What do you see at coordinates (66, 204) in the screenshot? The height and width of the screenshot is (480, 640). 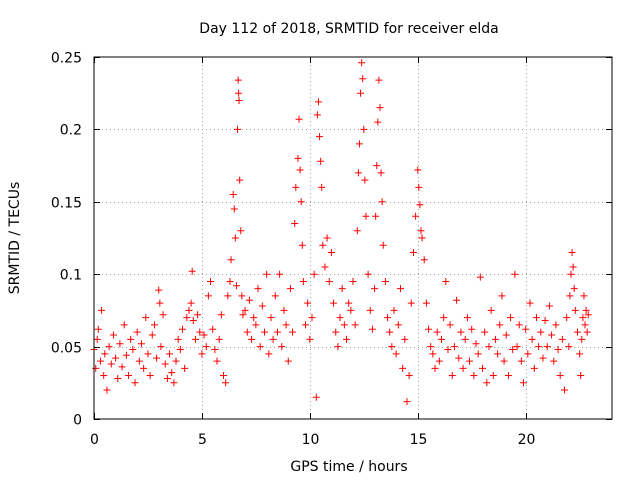 I see `y-tick-label: 0.15` at bounding box center [66, 204].